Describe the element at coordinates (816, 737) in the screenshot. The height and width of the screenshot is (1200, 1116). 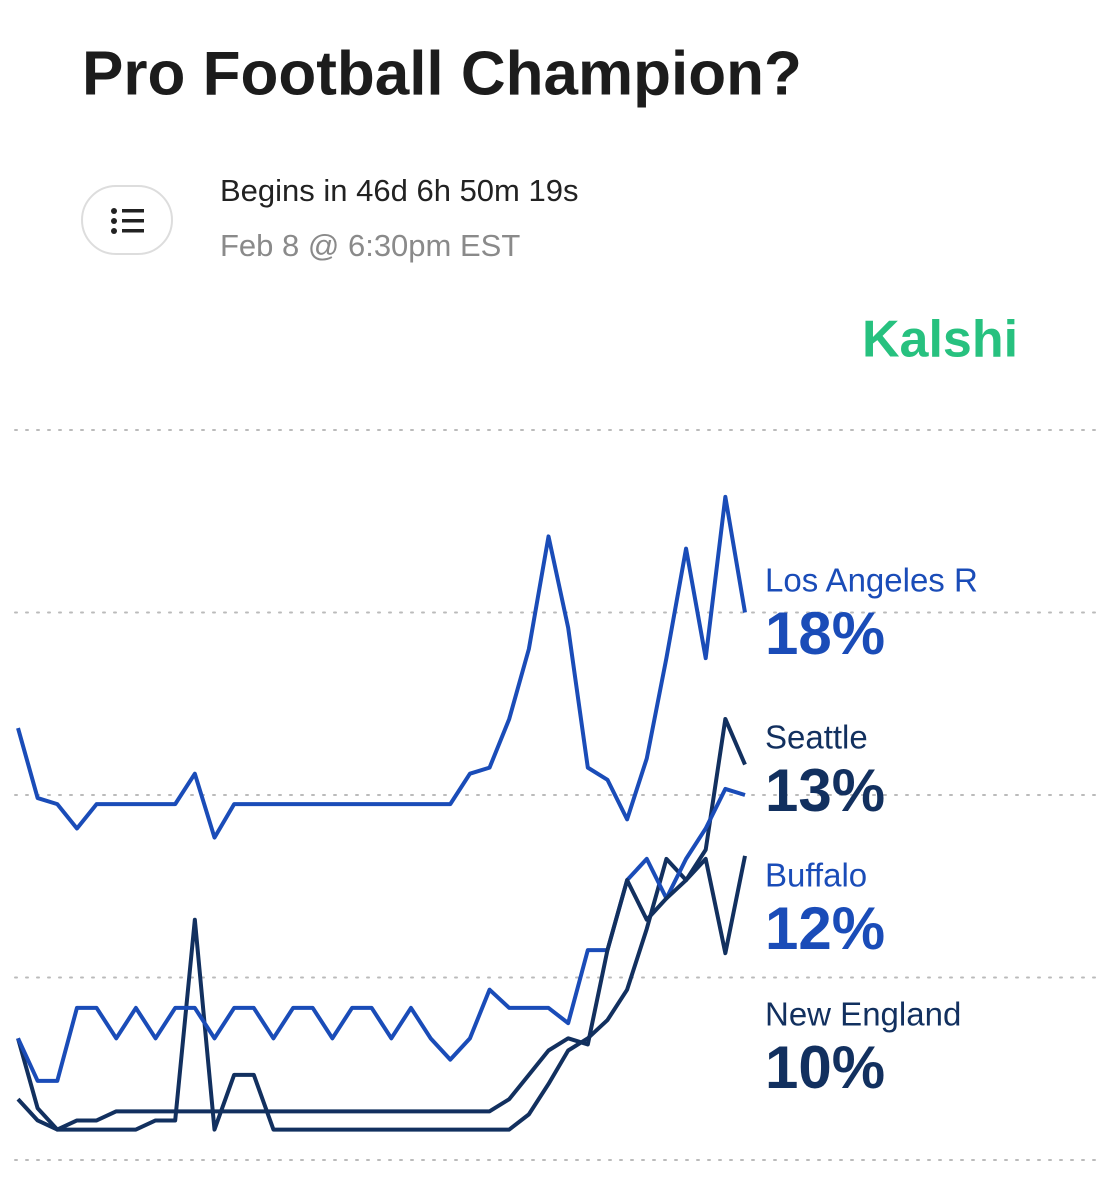
I see `legend-name: Seattle` at that location.